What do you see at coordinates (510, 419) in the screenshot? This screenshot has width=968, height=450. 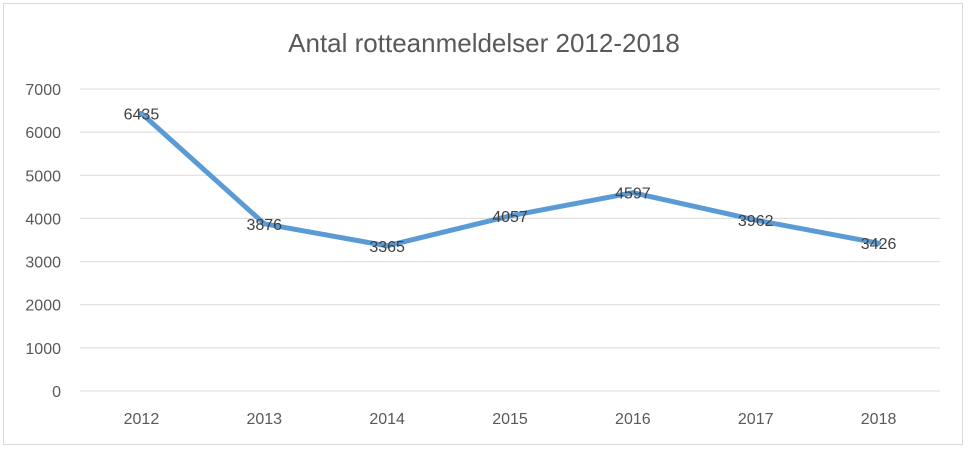 I see `x-tick-label: 2015` at bounding box center [510, 419].